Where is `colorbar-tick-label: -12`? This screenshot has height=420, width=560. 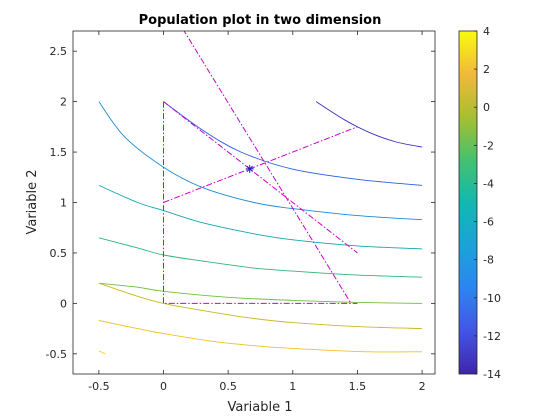 colorbar-tick-label: -12 is located at coordinates (492, 336).